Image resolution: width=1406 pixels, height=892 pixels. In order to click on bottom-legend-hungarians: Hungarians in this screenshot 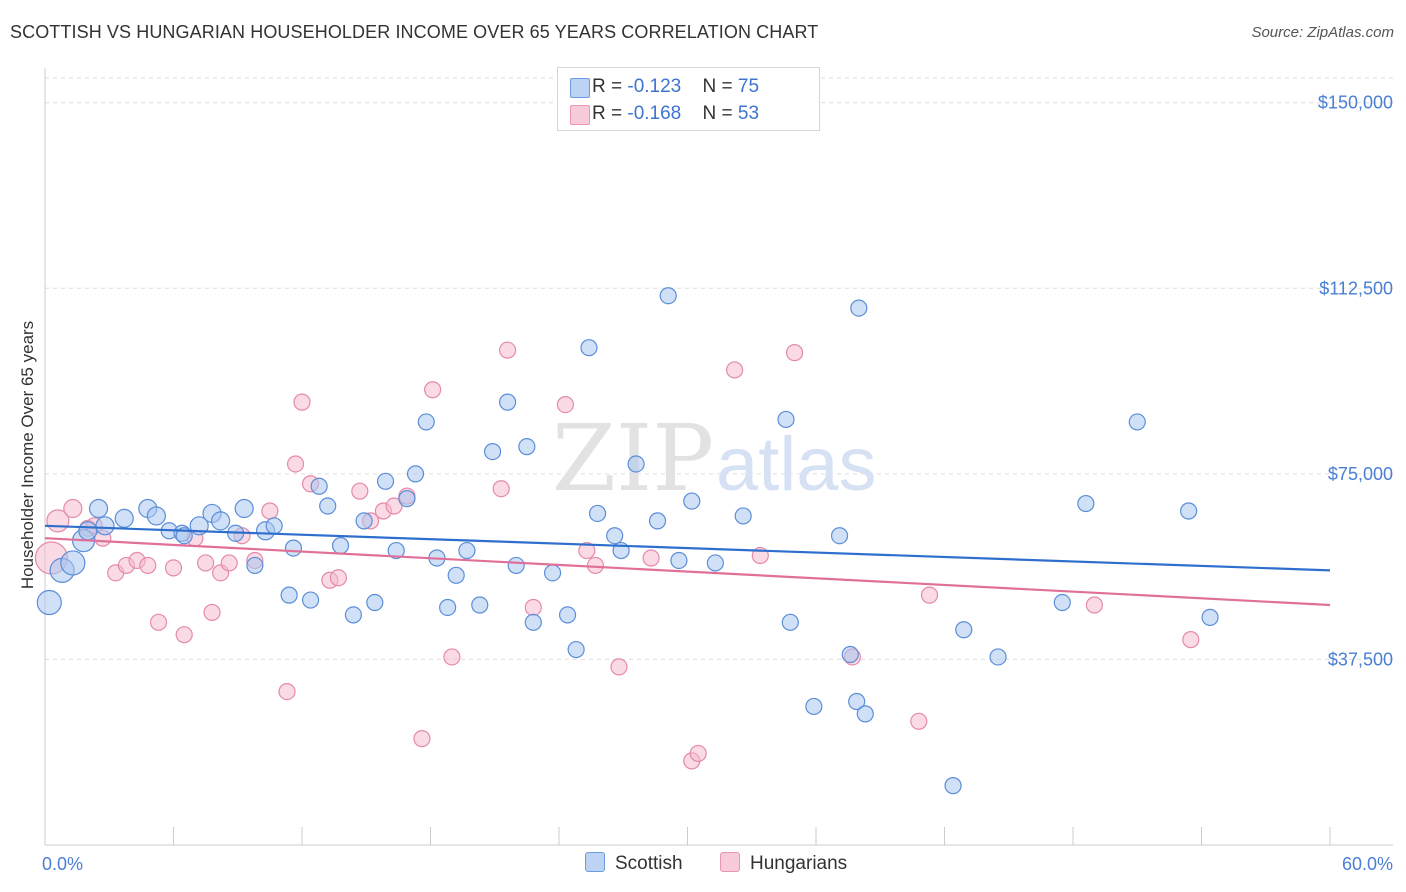, I will do `click(783, 863)`.